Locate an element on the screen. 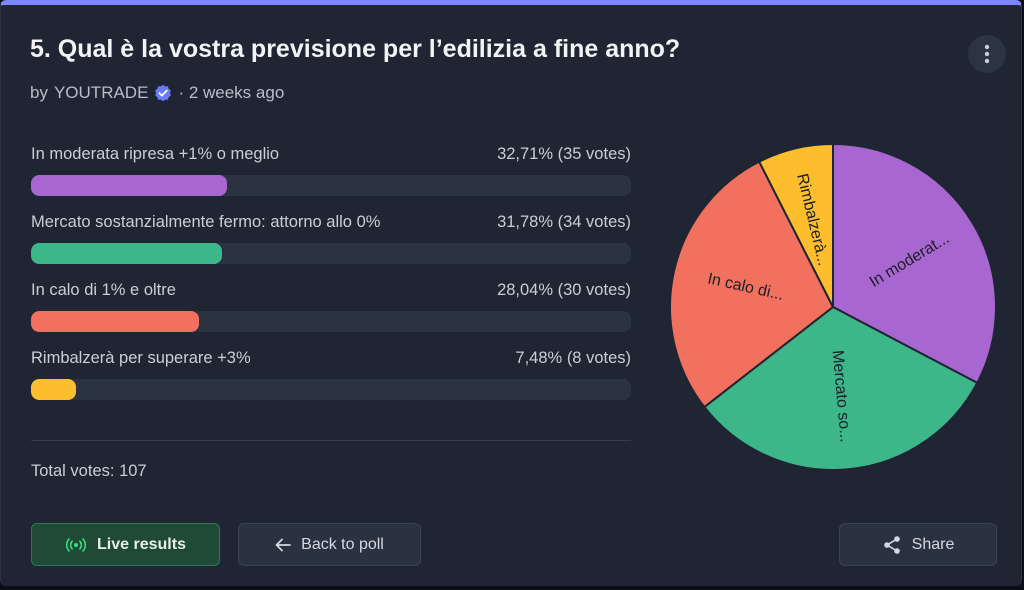  poll-option: In calo di 1% e oltre 28,04% (30 votes) is located at coordinates (331, 315).